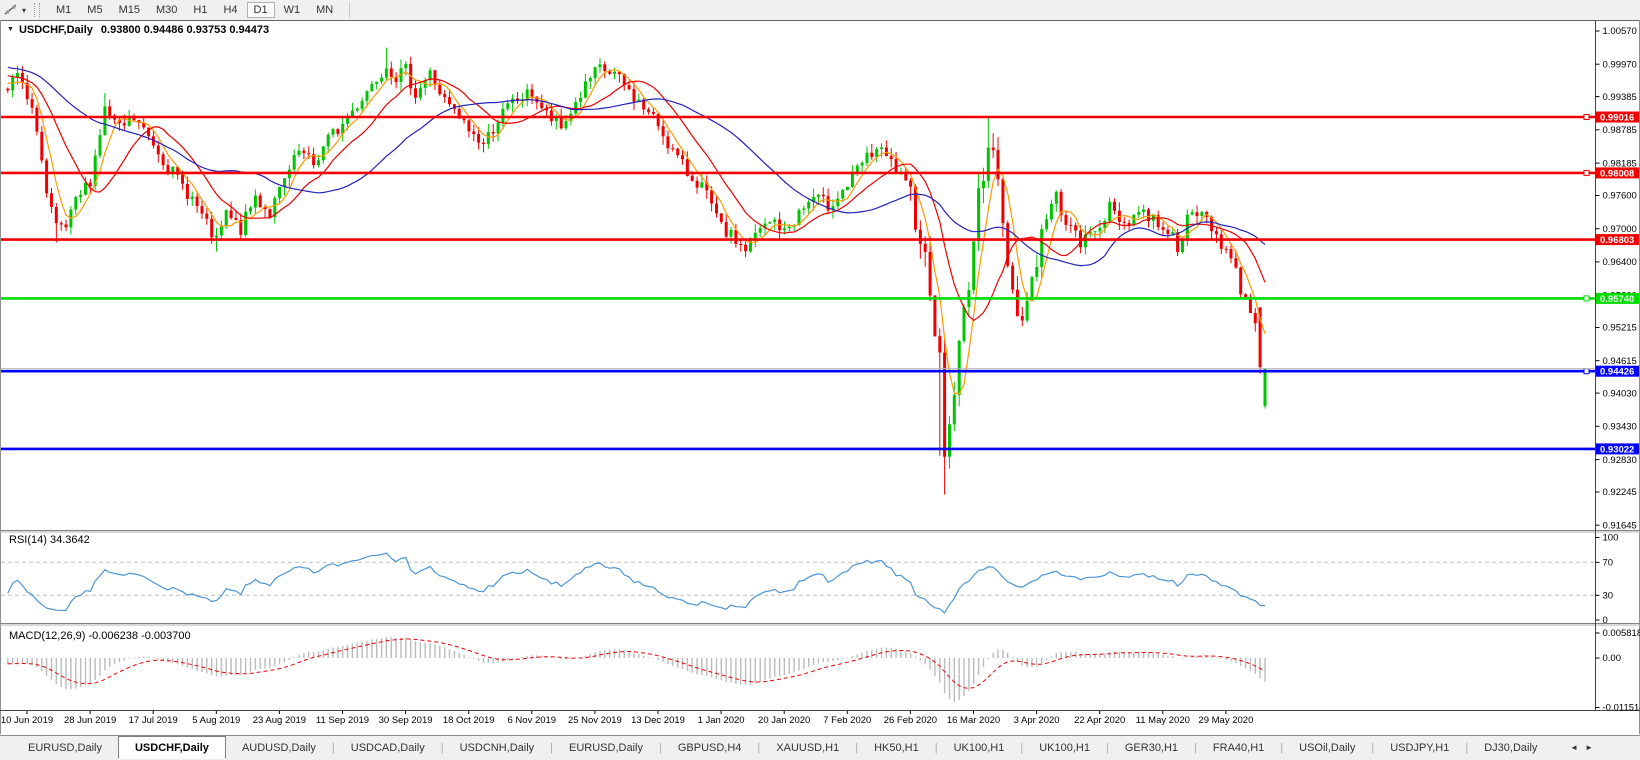 This screenshot has height=760, width=1640. Describe the element at coordinates (64, 10) in the screenshot. I see `timeframe-button-M1: M1` at that location.